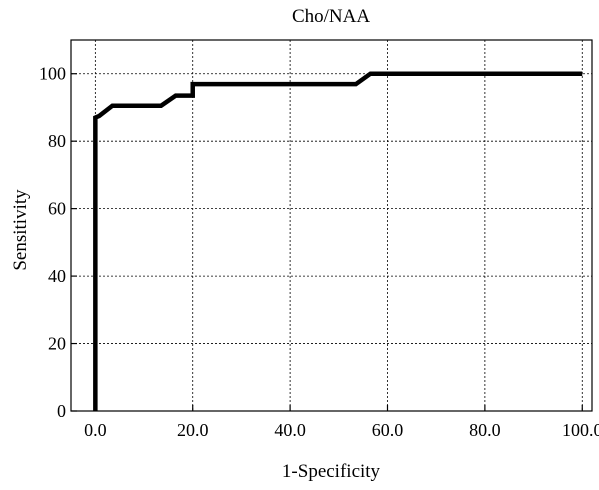 The image size is (599, 490). I want to click on chart-title: Cho/NAA, so click(331, 16).